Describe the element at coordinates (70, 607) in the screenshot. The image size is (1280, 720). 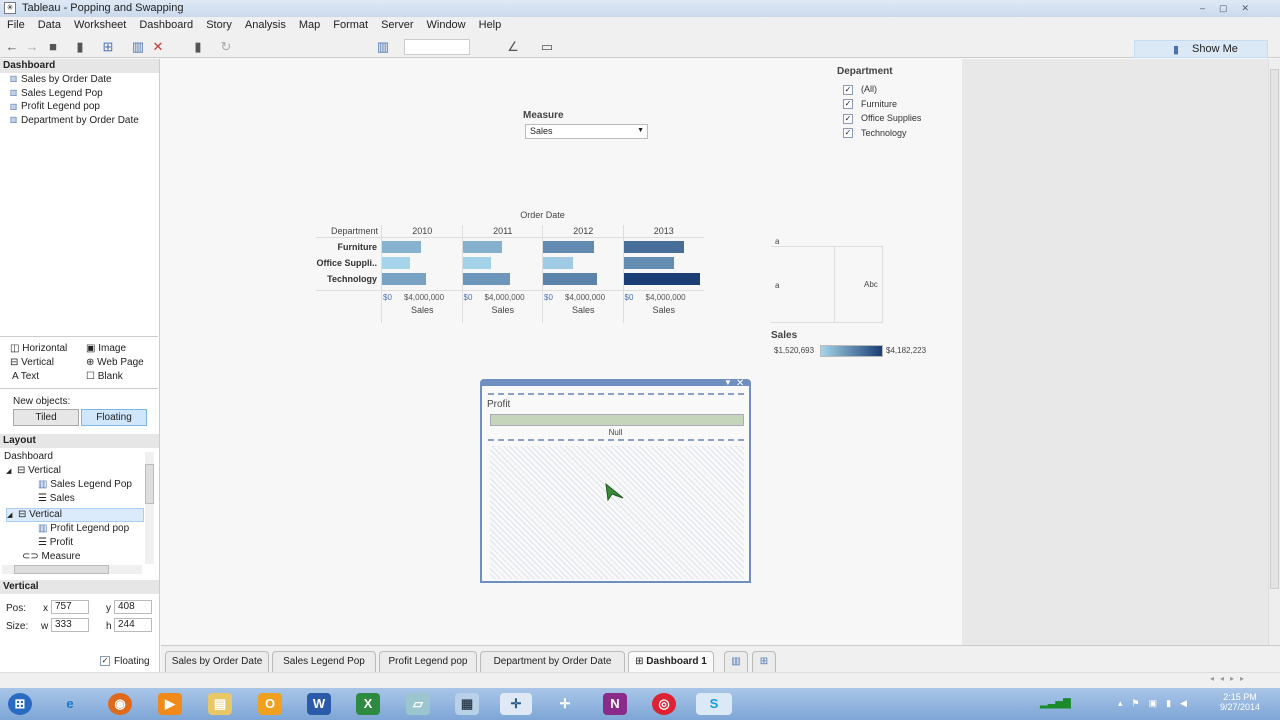
I see `x-position-input: 757` at that location.